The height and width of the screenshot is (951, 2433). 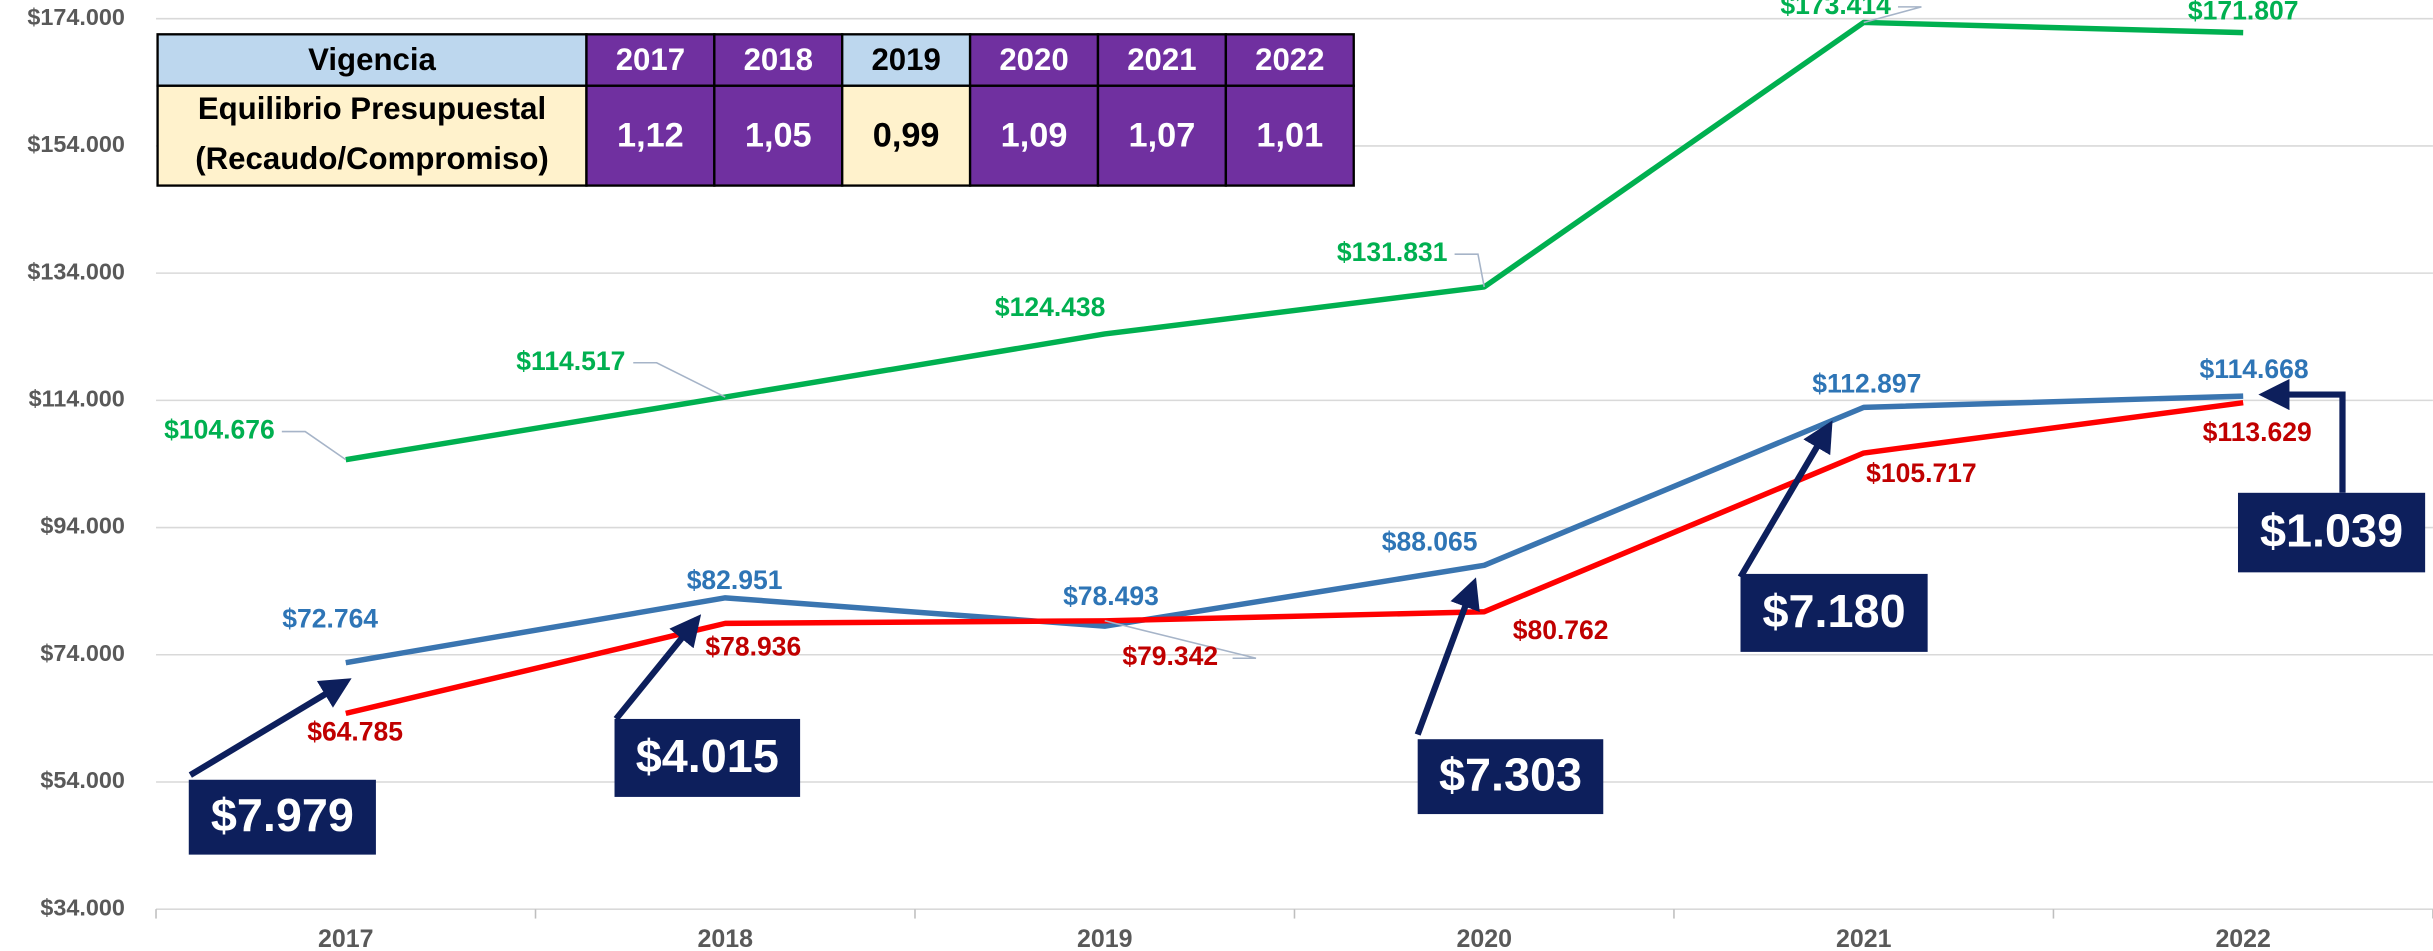 I want to click on data-label: $80.762, so click(x=1561, y=630).